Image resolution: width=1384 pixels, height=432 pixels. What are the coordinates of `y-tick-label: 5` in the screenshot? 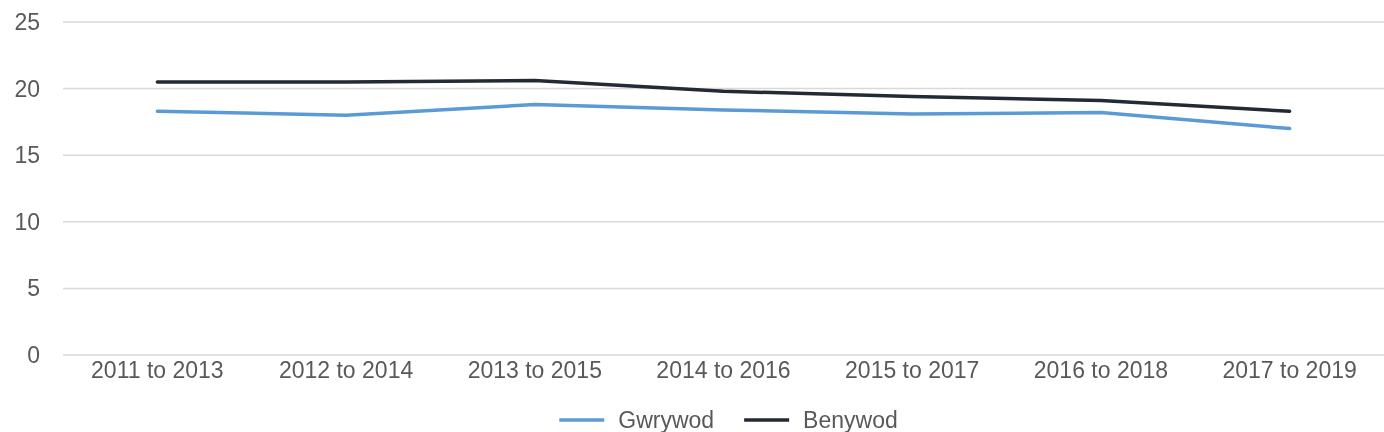 It's located at (33, 288).